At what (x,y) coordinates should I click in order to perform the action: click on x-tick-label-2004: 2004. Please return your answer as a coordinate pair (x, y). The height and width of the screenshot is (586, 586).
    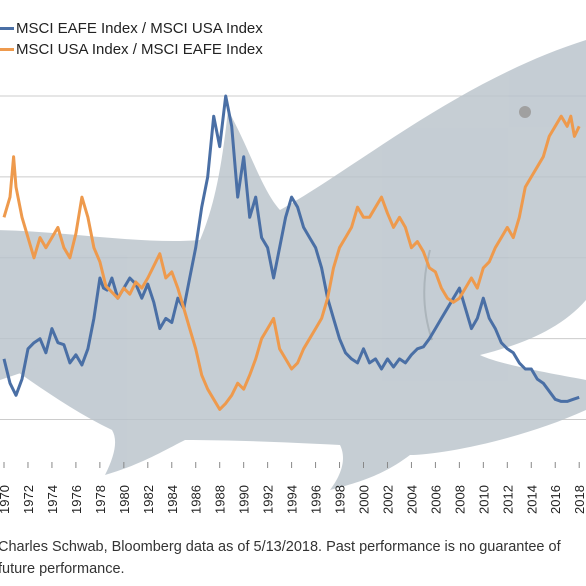
    Looking at the image, I should click on (411, 499).